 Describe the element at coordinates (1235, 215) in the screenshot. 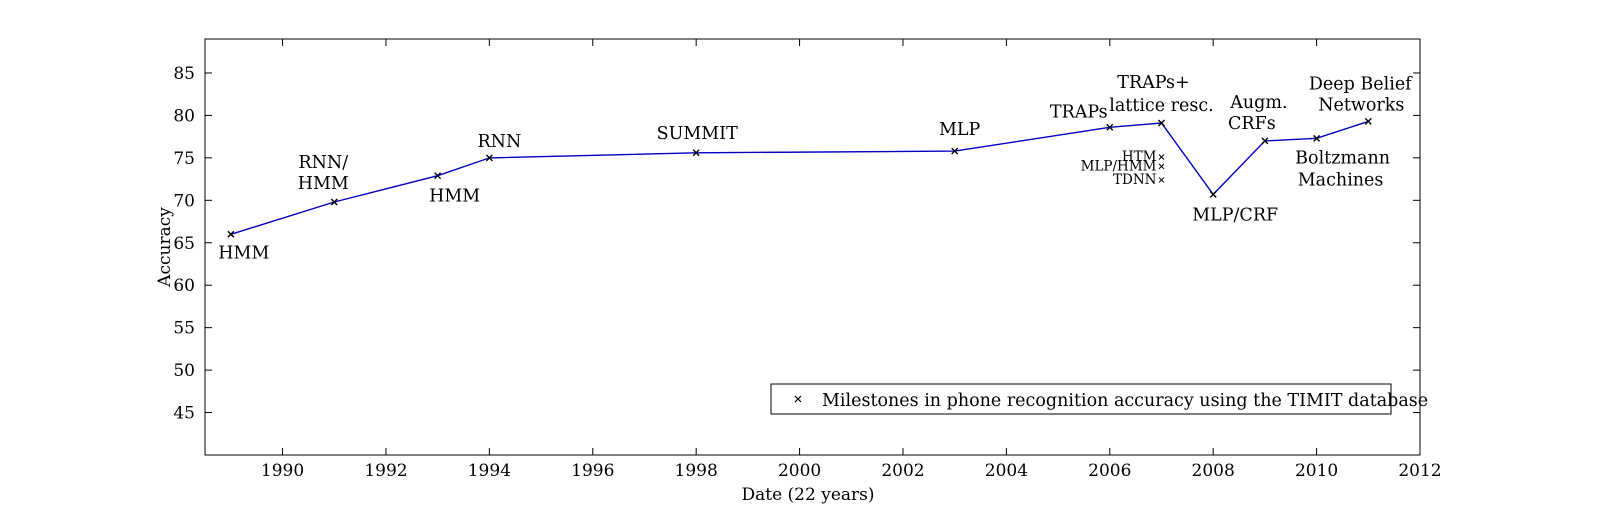

I see `annotation-label: MLP/CRF` at that location.